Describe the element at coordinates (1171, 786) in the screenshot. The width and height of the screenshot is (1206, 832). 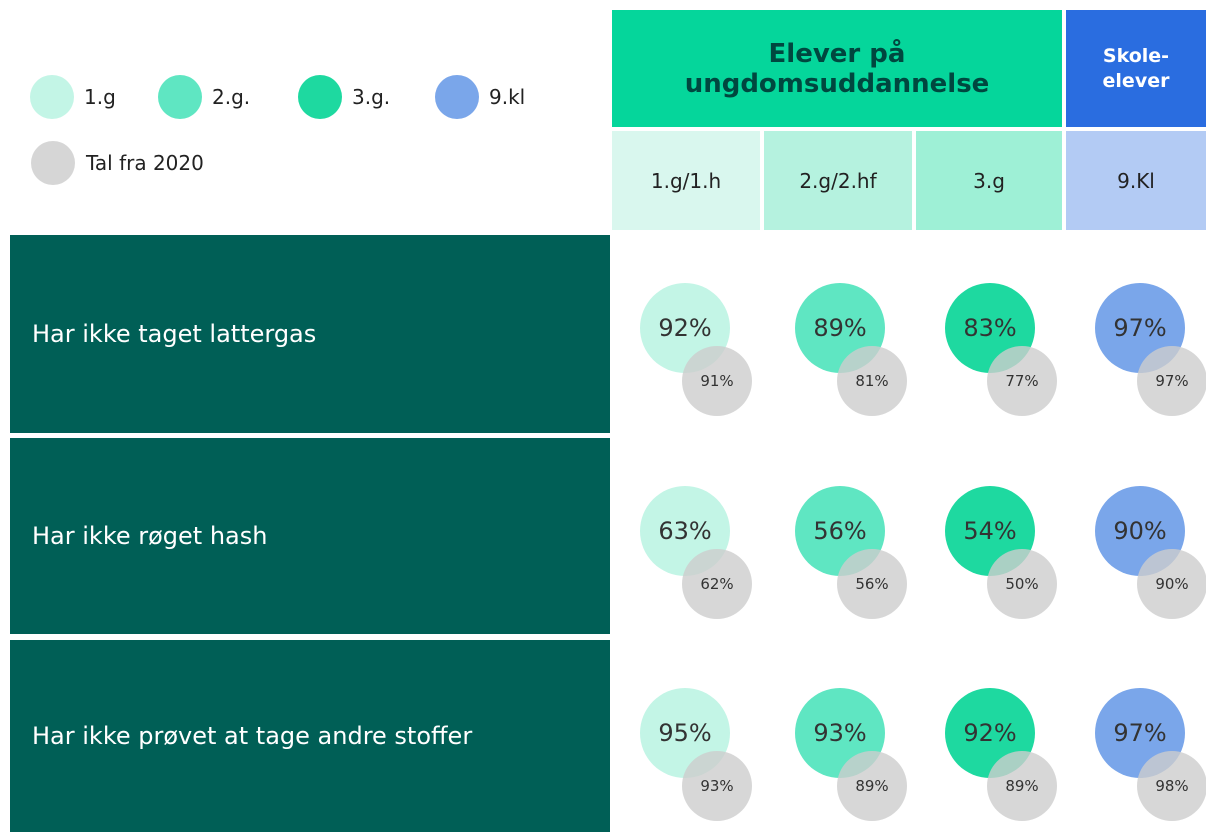
I see `previous-circle: 98%` at that location.